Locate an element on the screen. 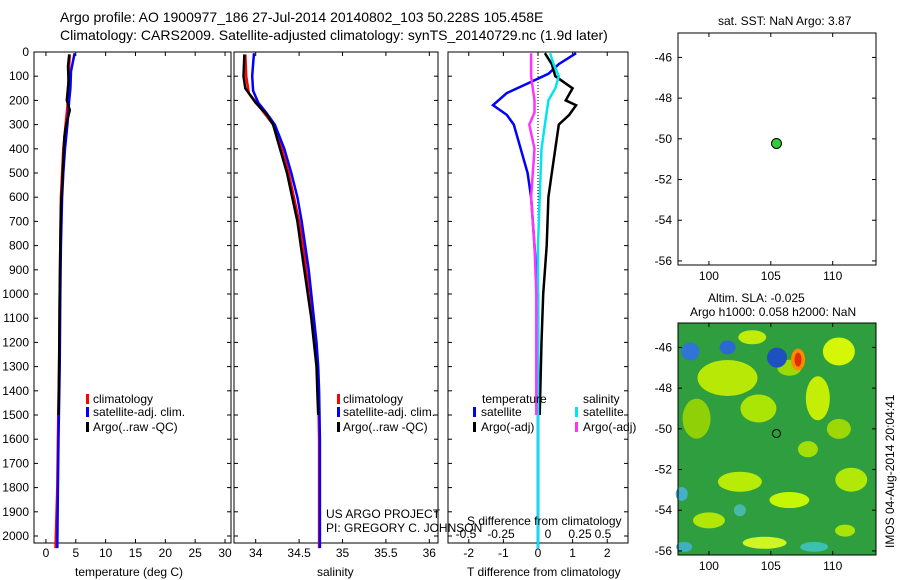 This screenshot has height=580, width=900. salinity-xtick-label: 34 is located at coordinates (256, 553).